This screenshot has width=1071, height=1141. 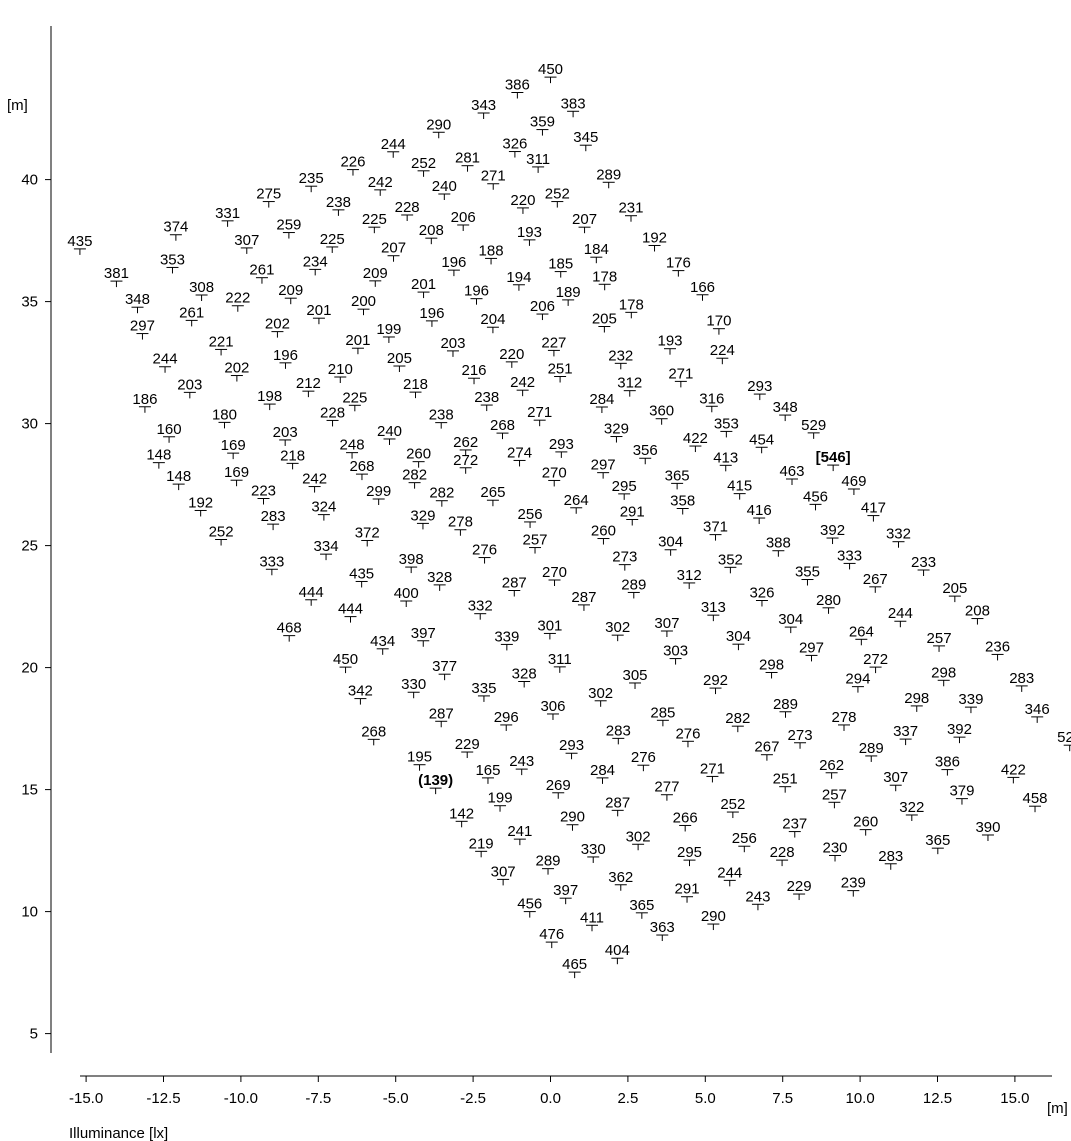 I want to click on data-point: 264, so click(x=576, y=503).